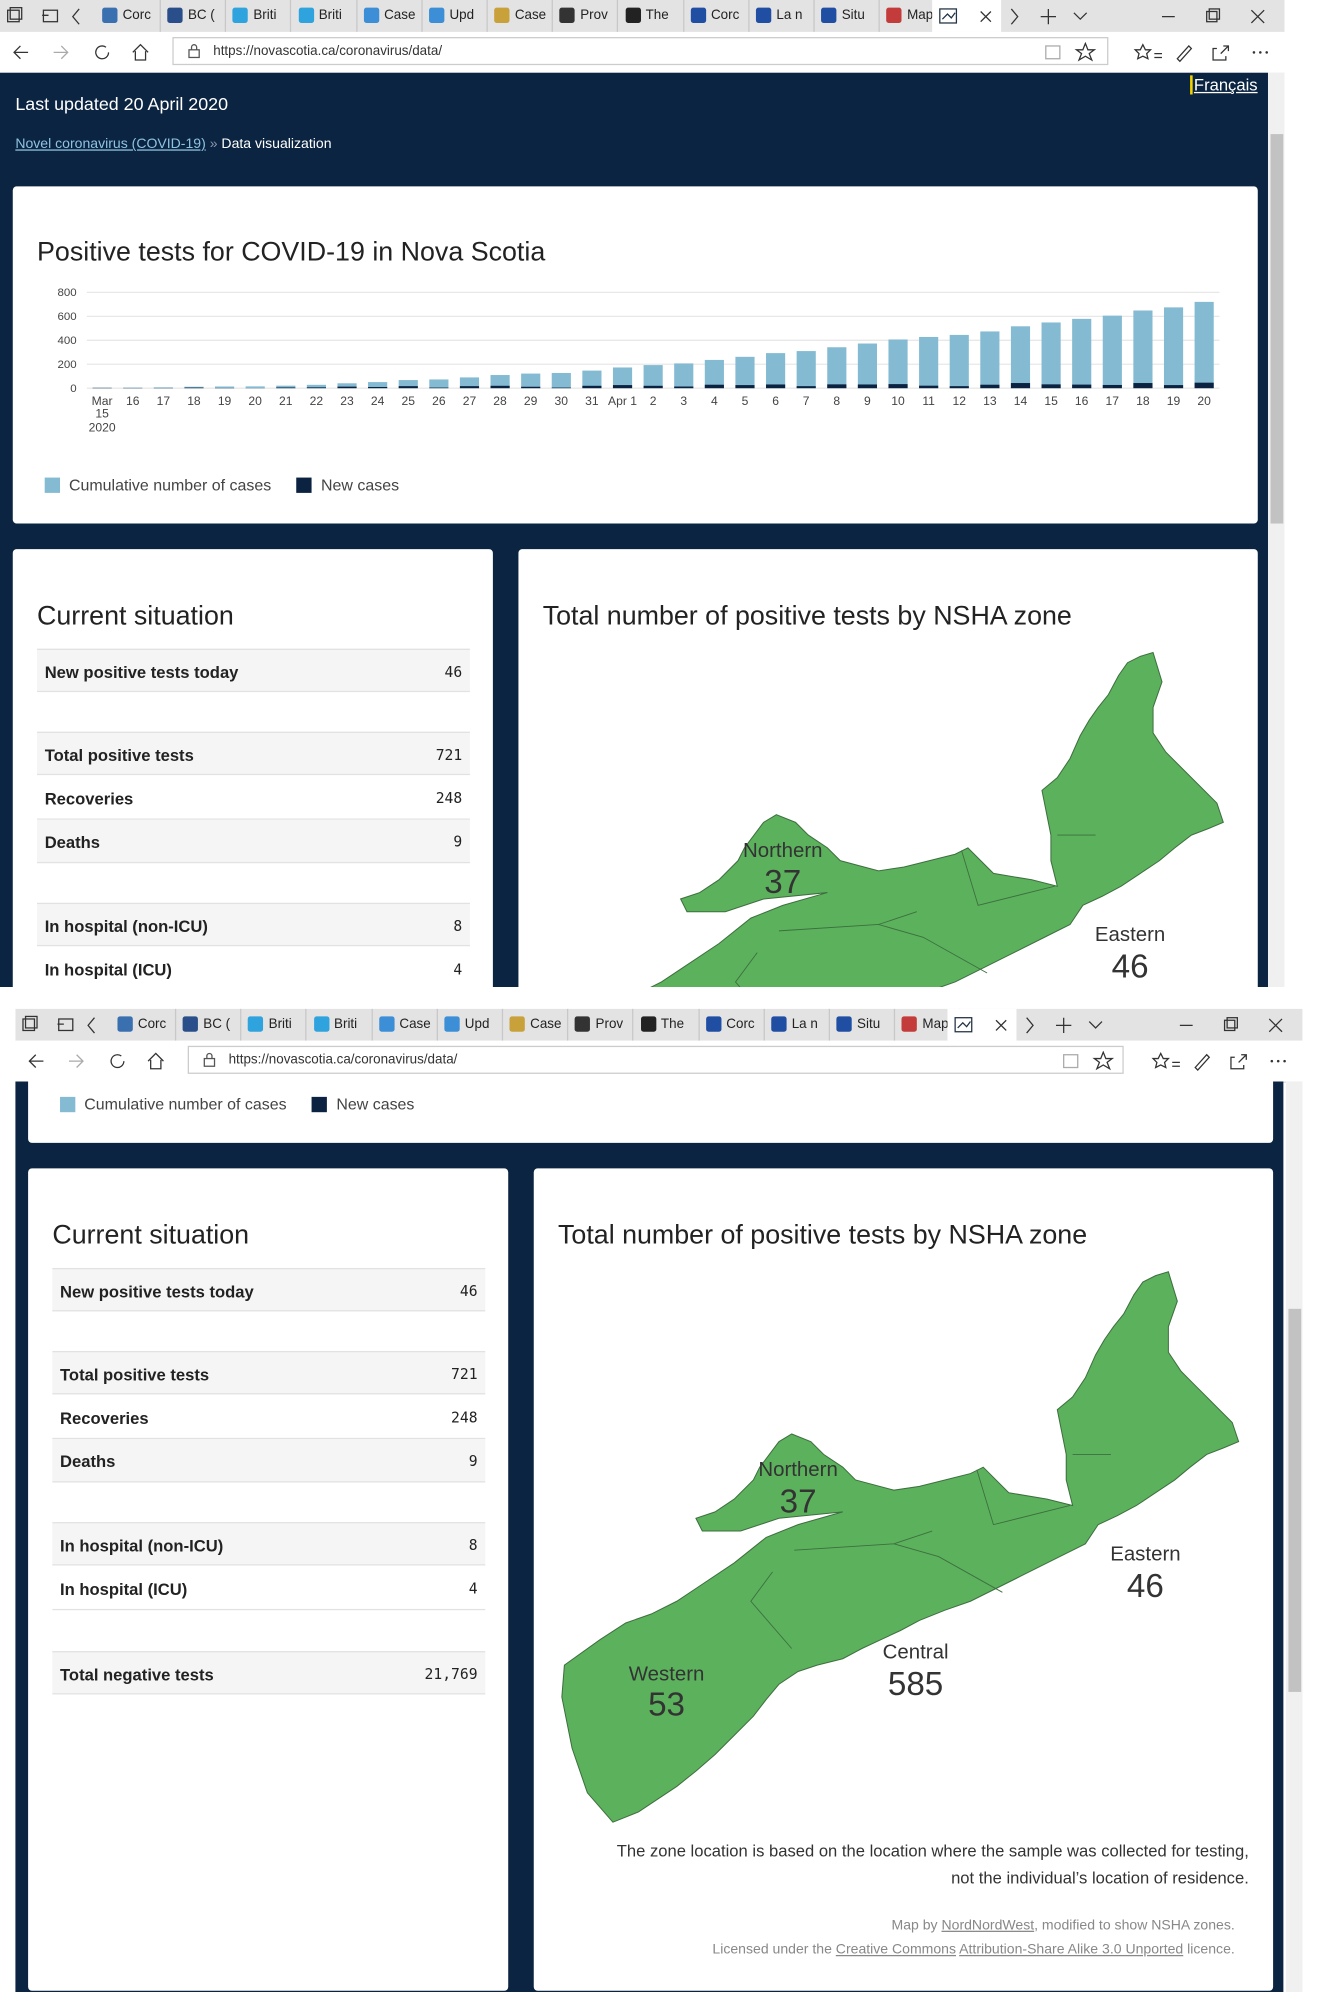  What do you see at coordinates (110, 144) in the screenshot?
I see `breadcrumb-link: Novel coronavirus (COVID-19)` at bounding box center [110, 144].